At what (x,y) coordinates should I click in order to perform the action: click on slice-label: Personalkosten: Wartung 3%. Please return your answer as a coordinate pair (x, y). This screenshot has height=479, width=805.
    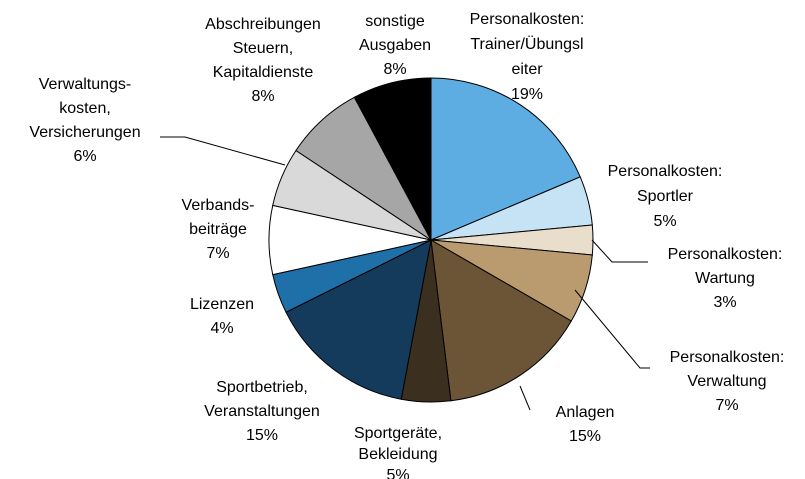
    Looking at the image, I should click on (725, 278).